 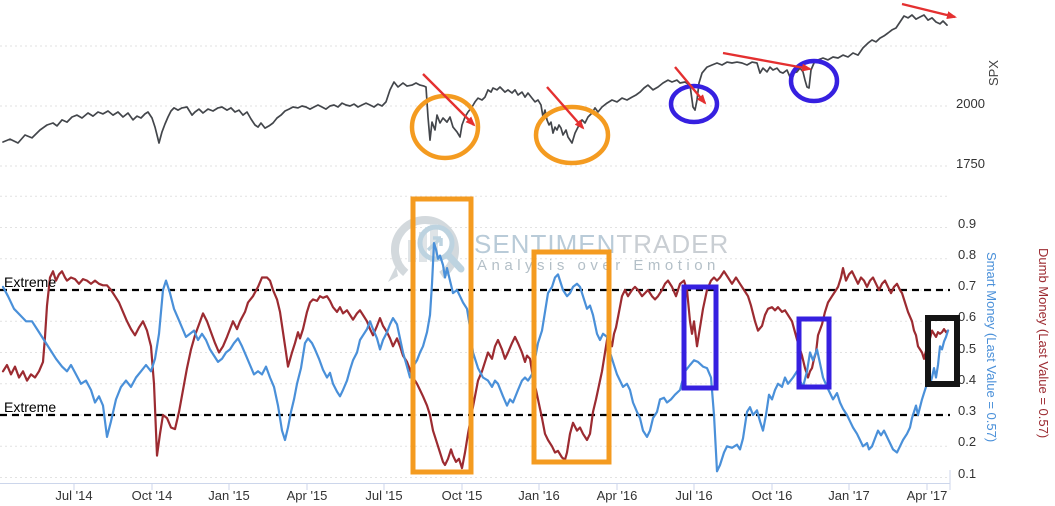 I want to click on watermark-brand-secondary: TRADER, so click(x=673, y=244).